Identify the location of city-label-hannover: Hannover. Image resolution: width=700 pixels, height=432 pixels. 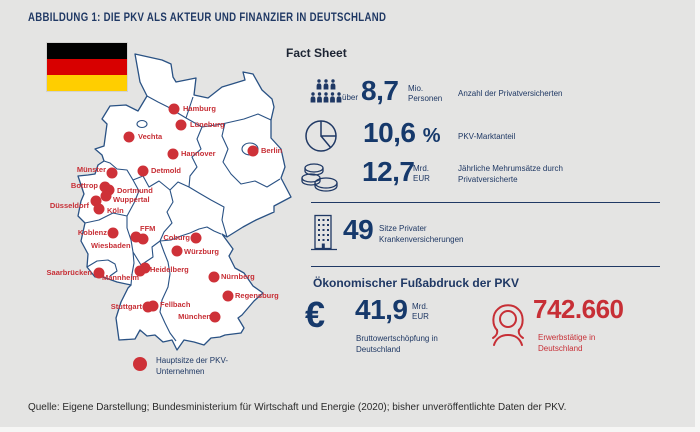
(198, 153).